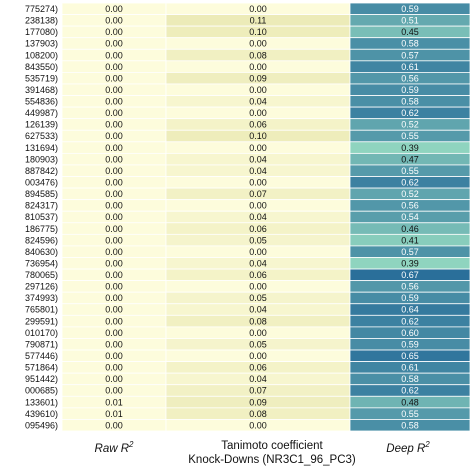  What do you see at coordinates (410, 21) in the screenshot?
I see `cell-value-deep: 0.51` at bounding box center [410, 21].